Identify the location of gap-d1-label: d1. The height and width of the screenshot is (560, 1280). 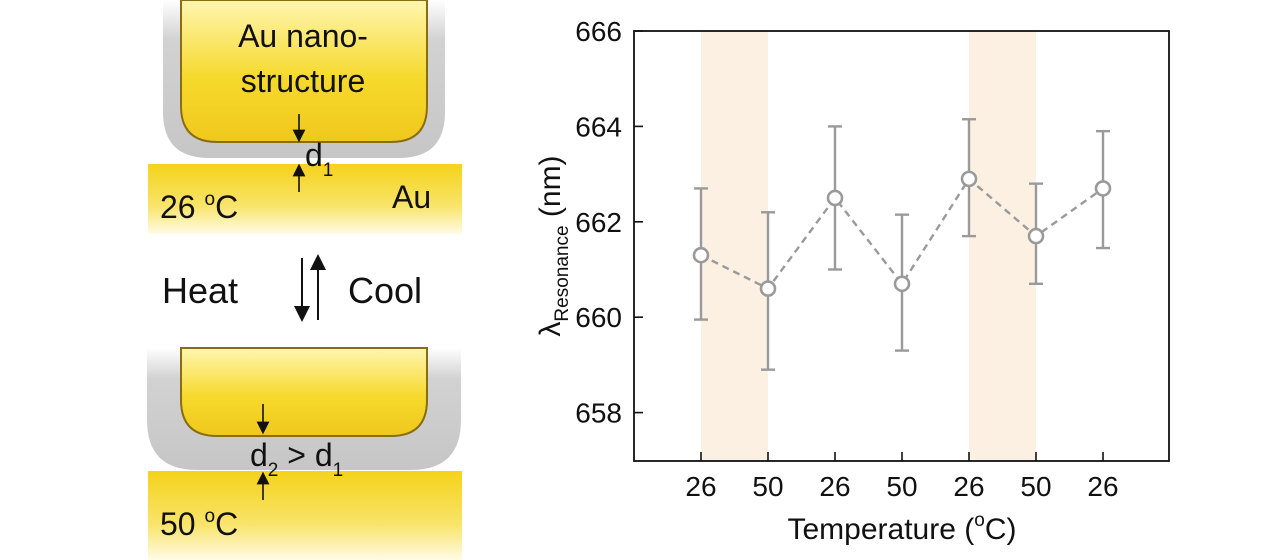
(319, 159).